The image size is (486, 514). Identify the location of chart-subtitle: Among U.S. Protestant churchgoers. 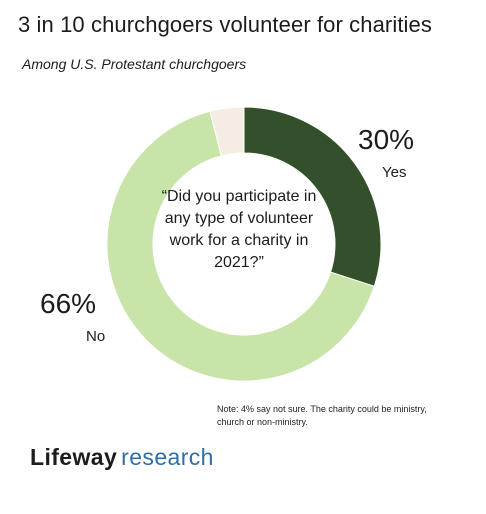
(134, 64).